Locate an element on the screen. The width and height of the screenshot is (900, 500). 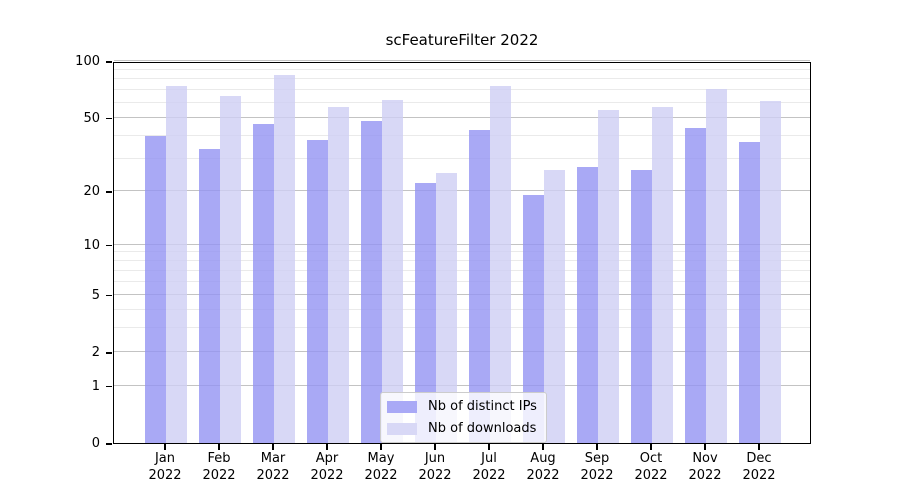
x-tick-jan is located at coordinates (165, 447).